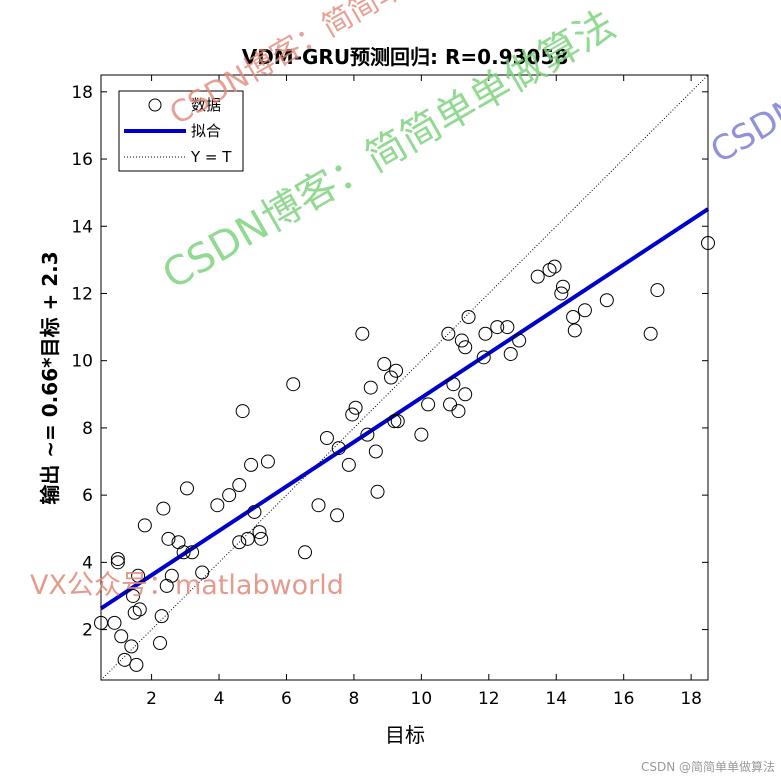  What do you see at coordinates (87, 496) in the screenshot?
I see `y-tick-label: 6` at bounding box center [87, 496].